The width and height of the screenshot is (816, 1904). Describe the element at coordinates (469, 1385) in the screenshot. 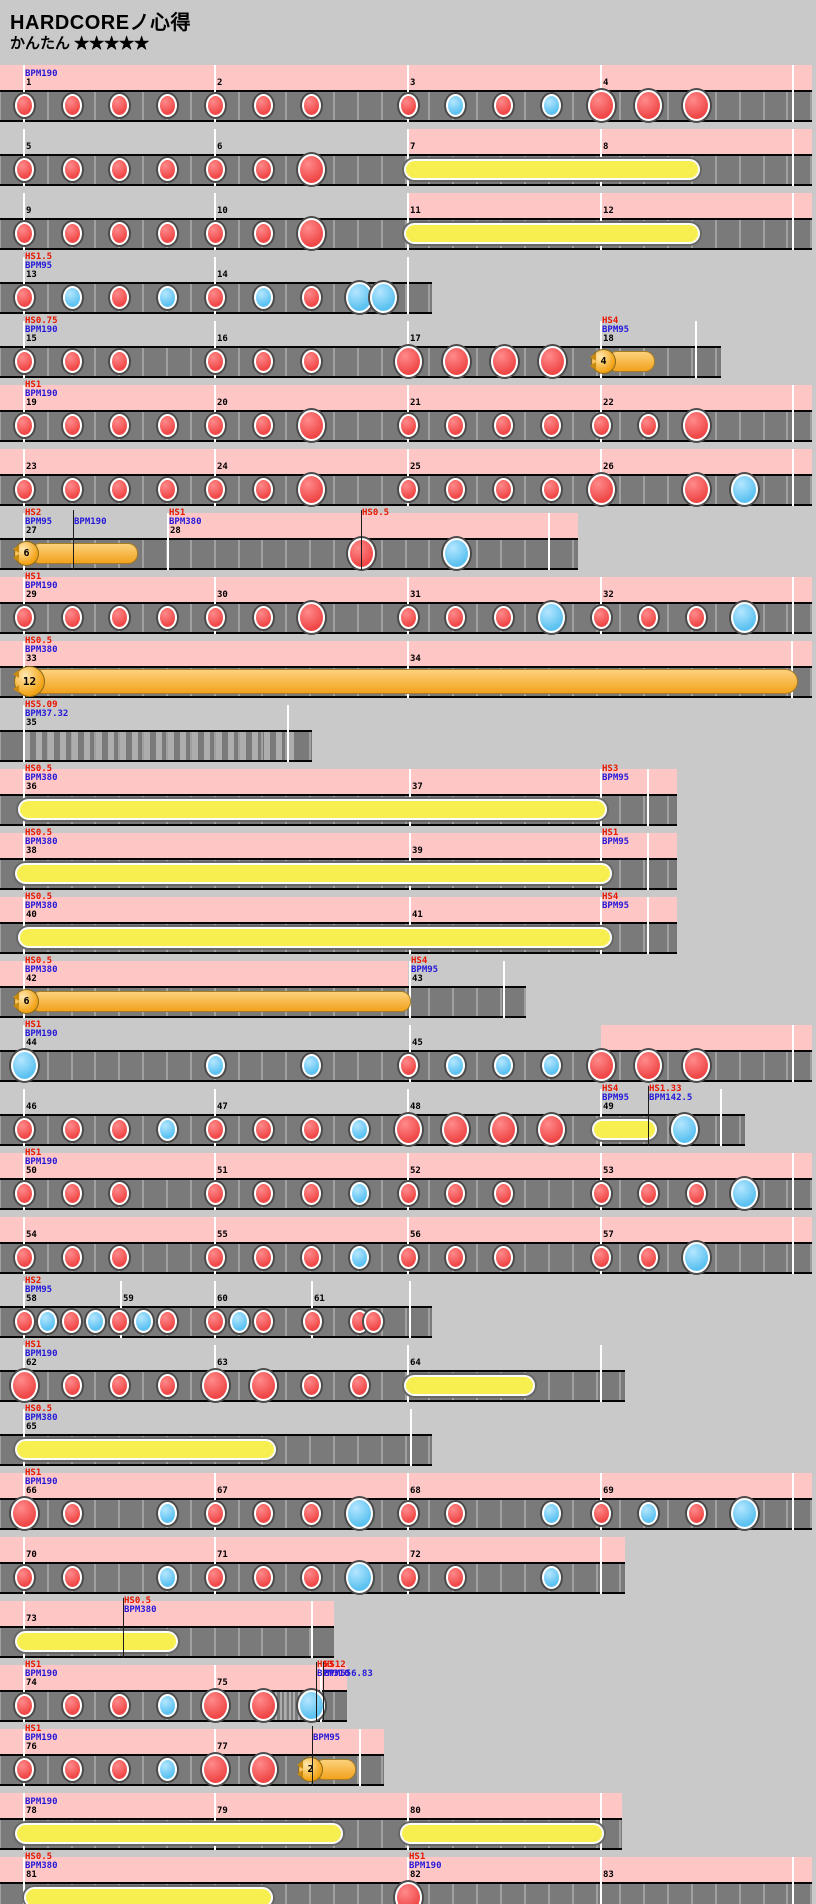

I see `drumroll` at that location.